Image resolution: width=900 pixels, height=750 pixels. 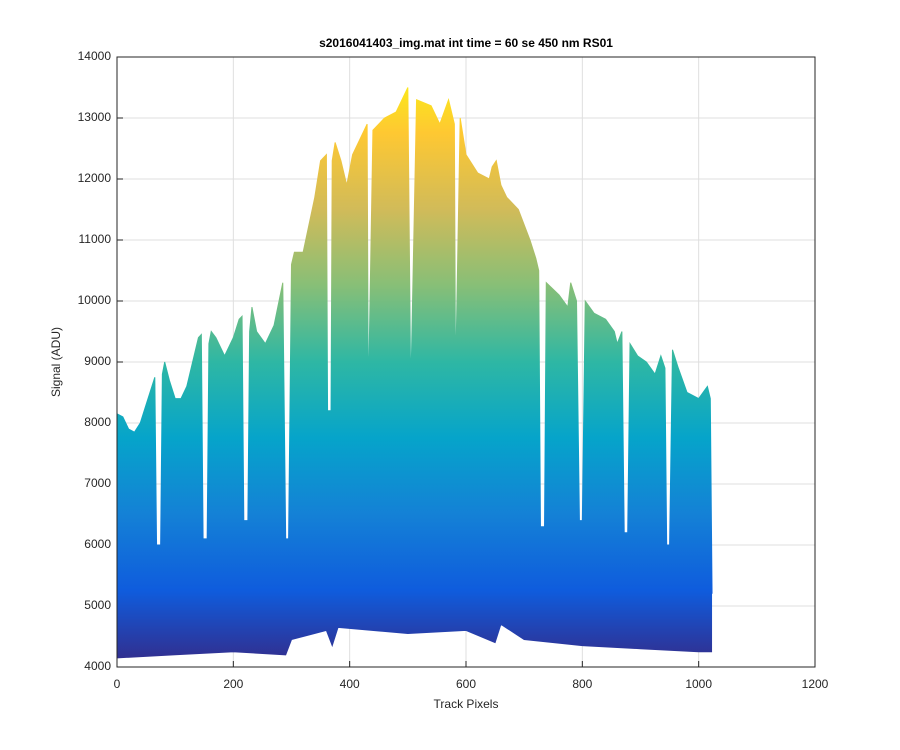 What do you see at coordinates (95, 178) in the screenshot?
I see `y-tick-label: 12000` at bounding box center [95, 178].